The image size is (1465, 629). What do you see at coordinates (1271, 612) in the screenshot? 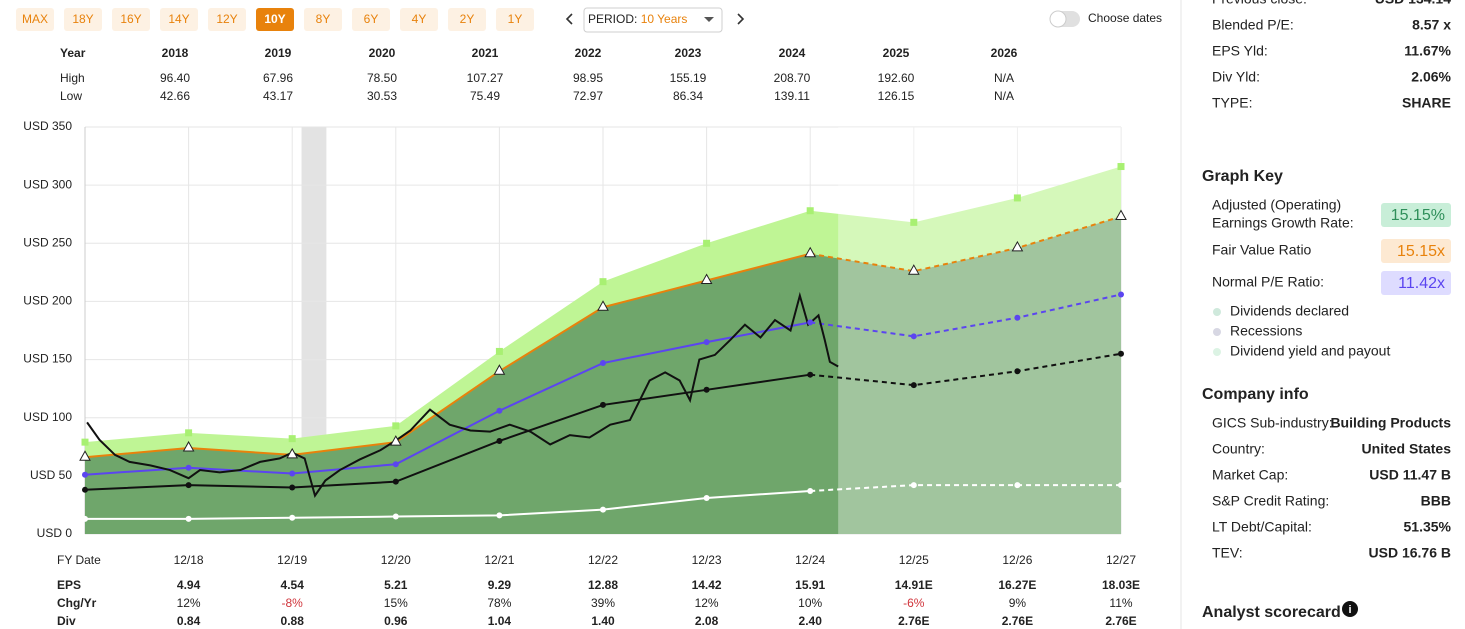
I see `section-title: Analyst scorecard` at bounding box center [1271, 612].